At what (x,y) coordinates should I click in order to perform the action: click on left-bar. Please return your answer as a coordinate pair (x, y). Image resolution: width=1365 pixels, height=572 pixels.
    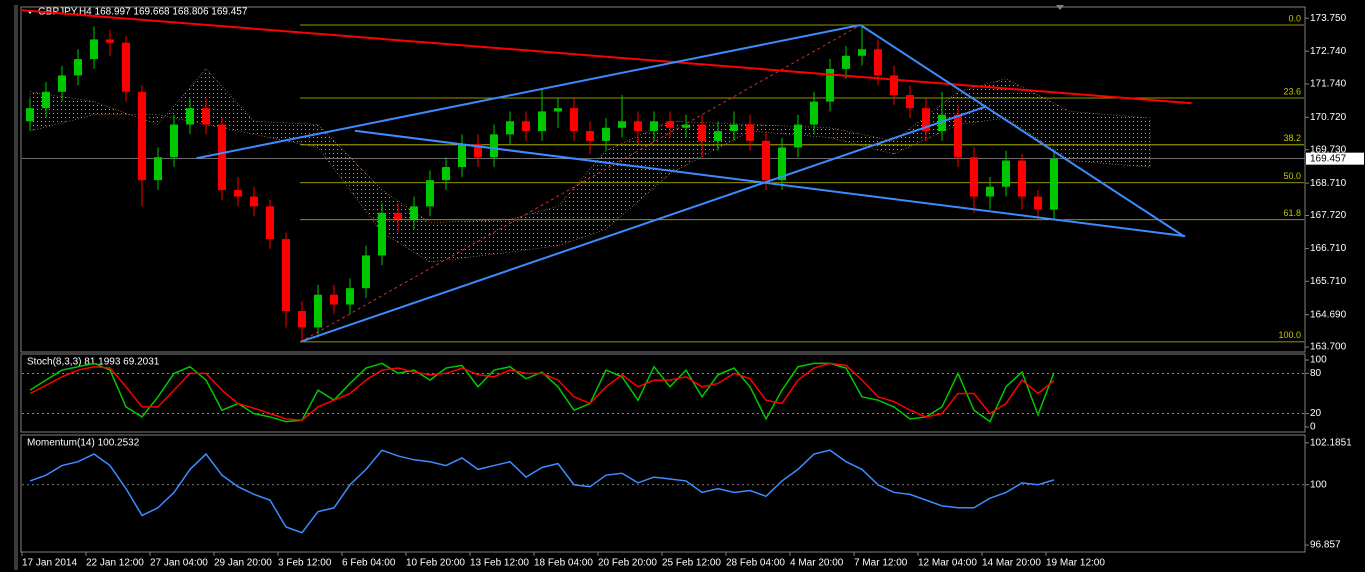
    Looking at the image, I should click on (16, 287).